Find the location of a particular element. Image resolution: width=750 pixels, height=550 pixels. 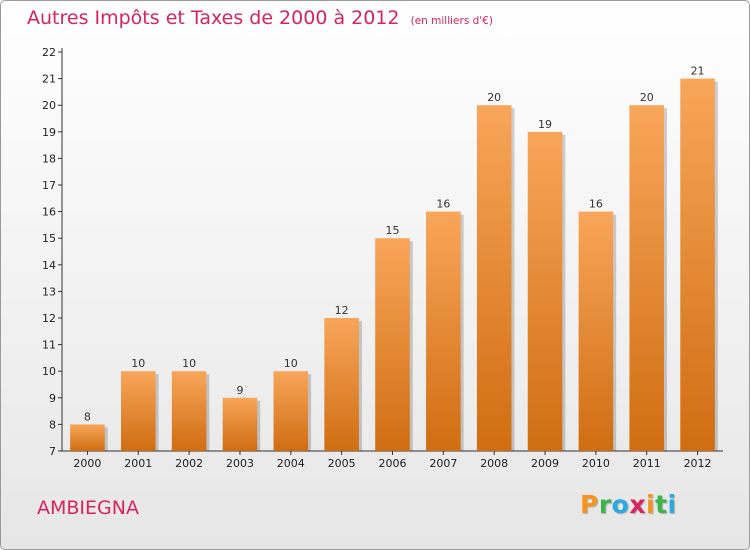

x-tick-label: 2010 is located at coordinates (596, 463).